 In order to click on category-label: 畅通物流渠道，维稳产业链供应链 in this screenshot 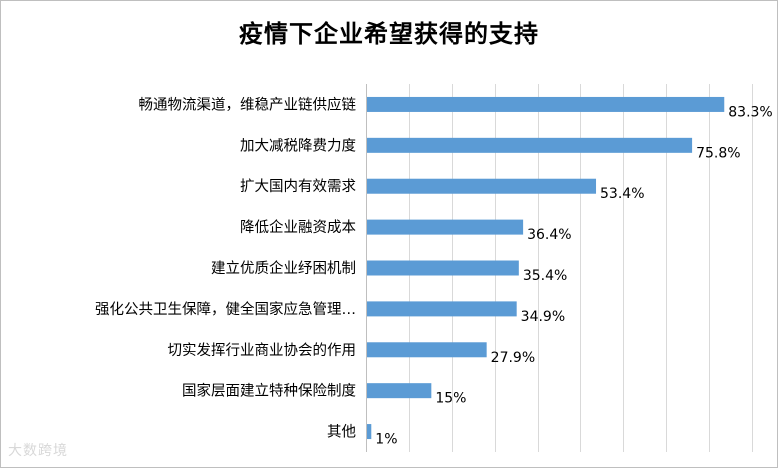, I will do `click(248, 104)`.